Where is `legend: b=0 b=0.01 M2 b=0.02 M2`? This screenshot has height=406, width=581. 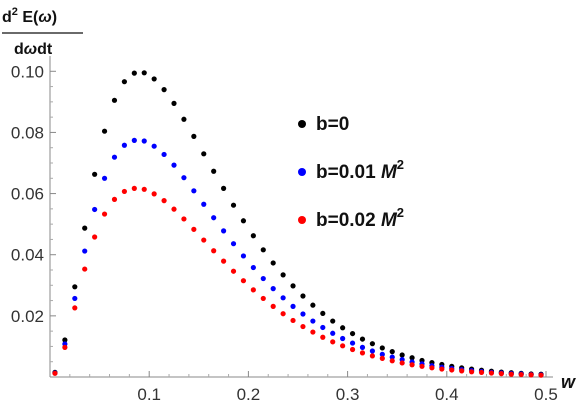 legend: b=0 b=0.01 M2 b=0.02 M2 is located at coordinates (351, 172).